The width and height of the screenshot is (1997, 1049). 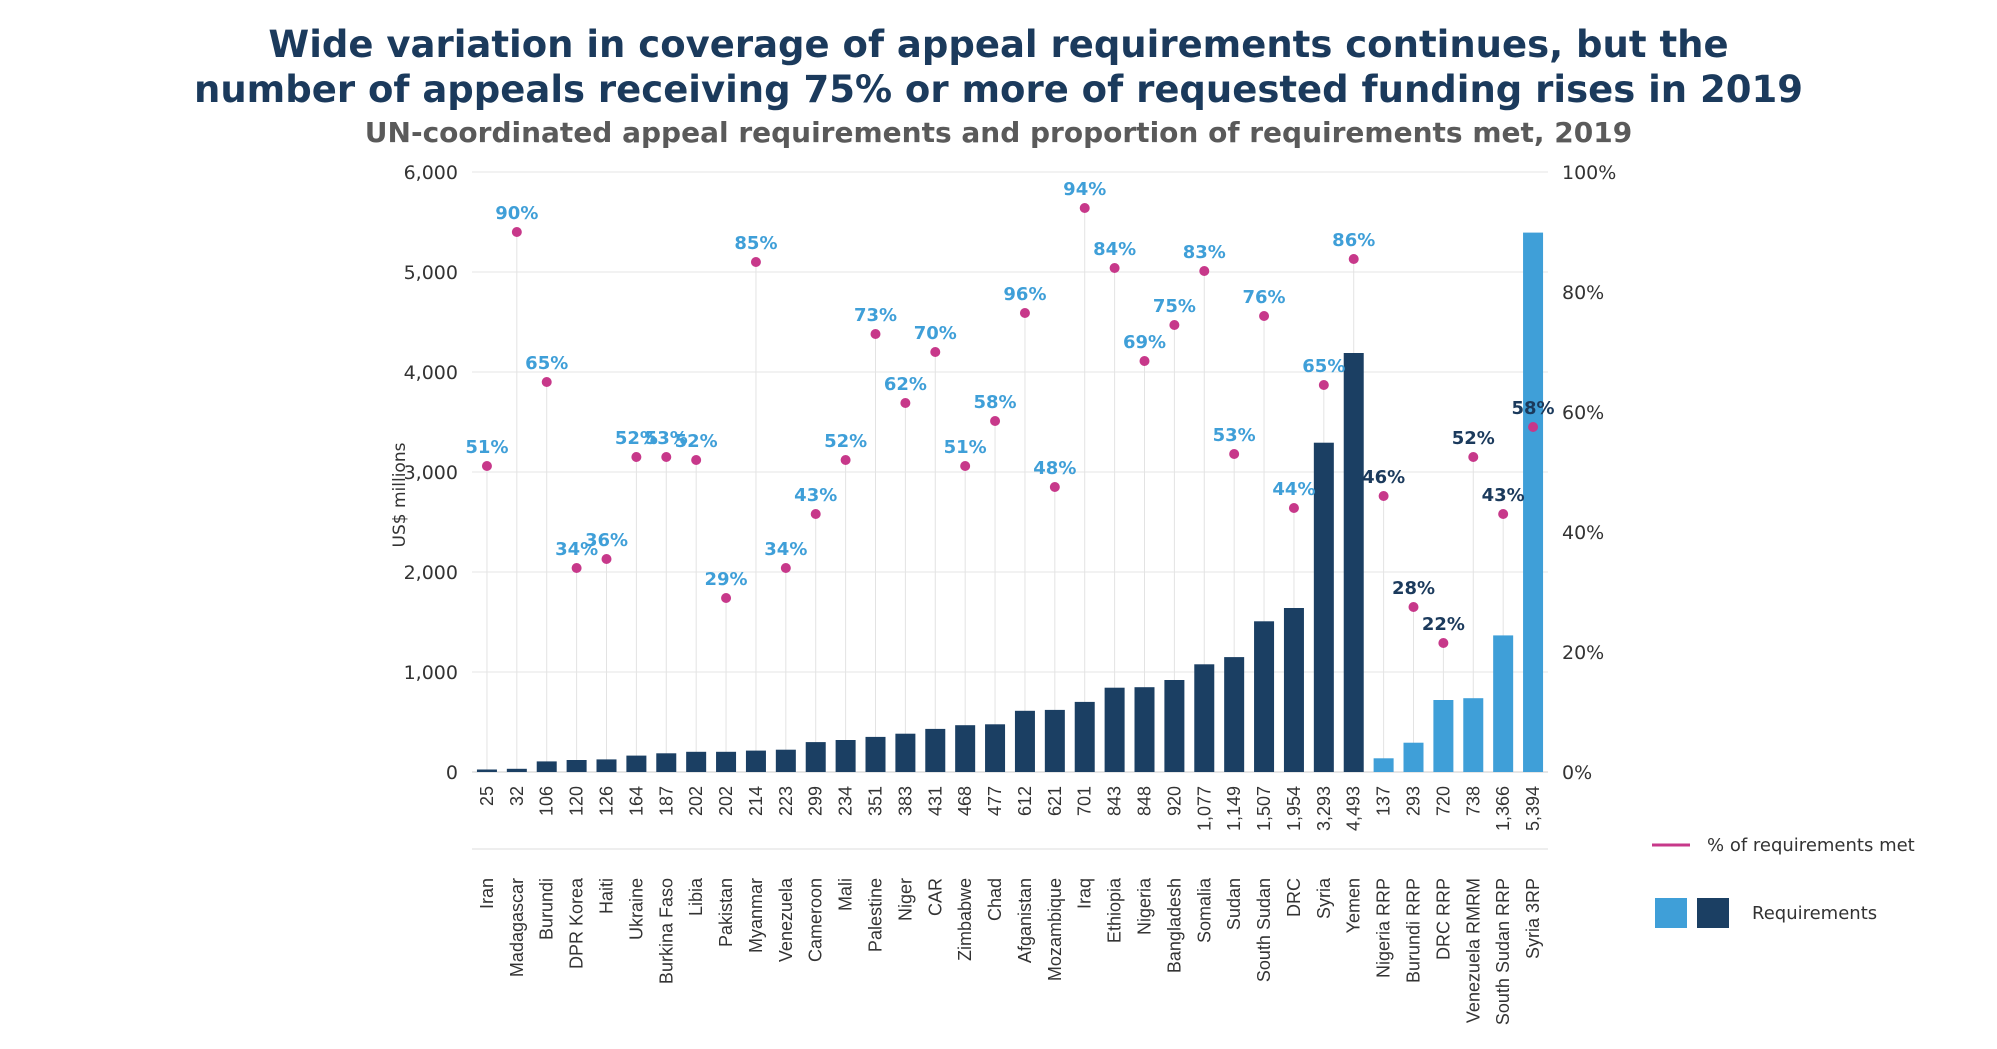 I want to click on category-label: Syria 3RP, so click(x=1533, y=918).